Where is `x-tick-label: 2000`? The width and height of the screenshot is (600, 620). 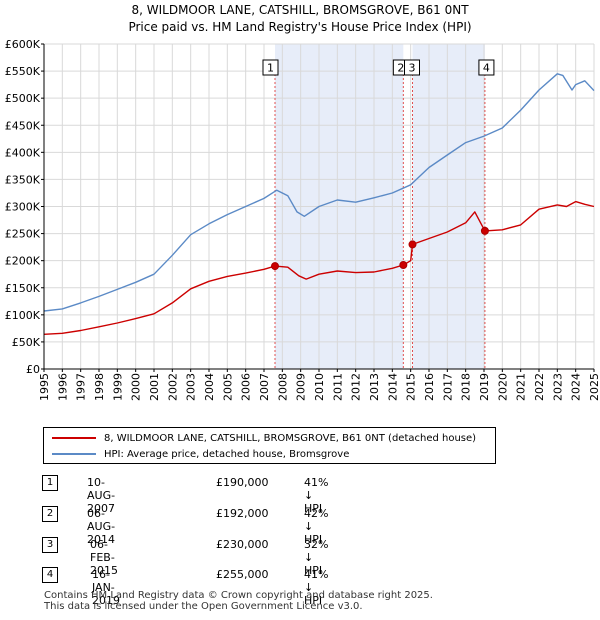 x-tick-label: 2000 is located at coordinates (136, 387).